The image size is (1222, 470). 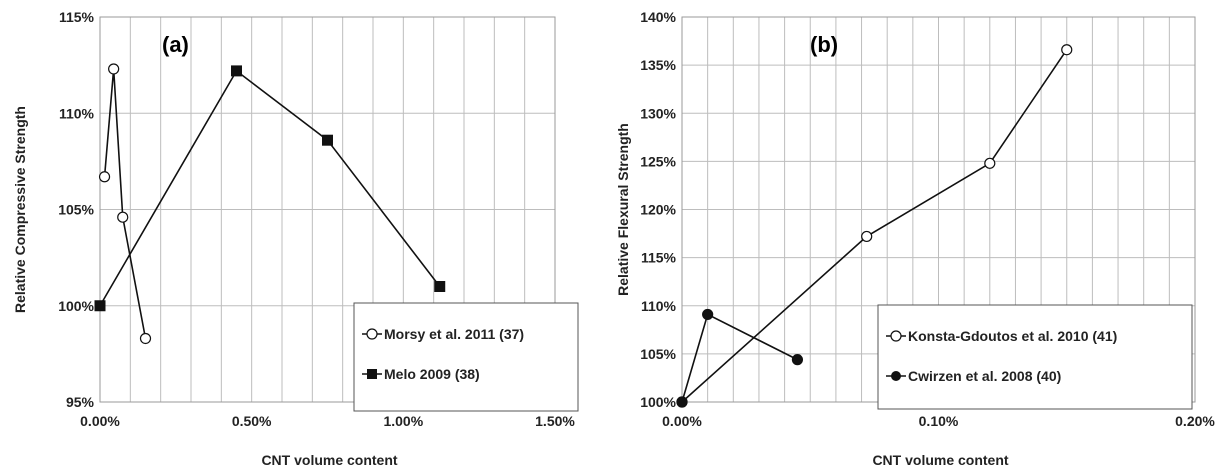 What do you see at coordinates (1195, 421) in the screenshot?
I see `x-tick-label: 0.20%` at bounding box center [1195, 421].